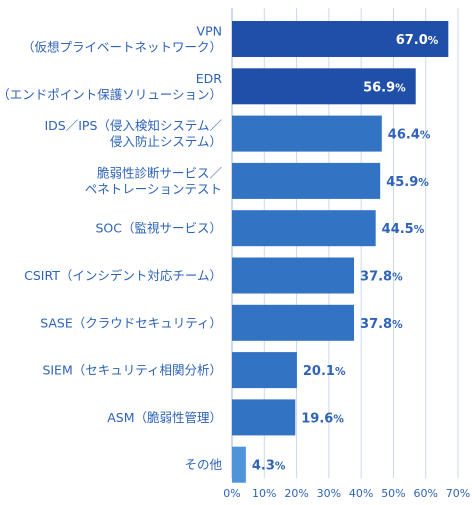 Image resolution: width=472 pixels, height=505 pixels. I want to click on value-label: 44.5%, so click(403, 229).